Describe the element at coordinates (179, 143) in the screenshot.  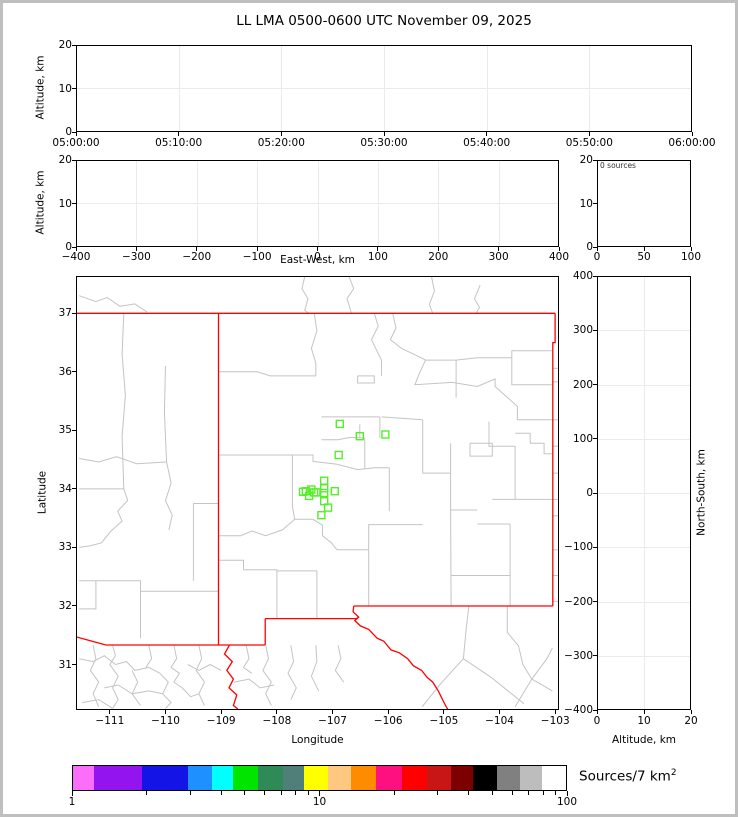
I see `x-tick-label: 05:10:00` at that location.